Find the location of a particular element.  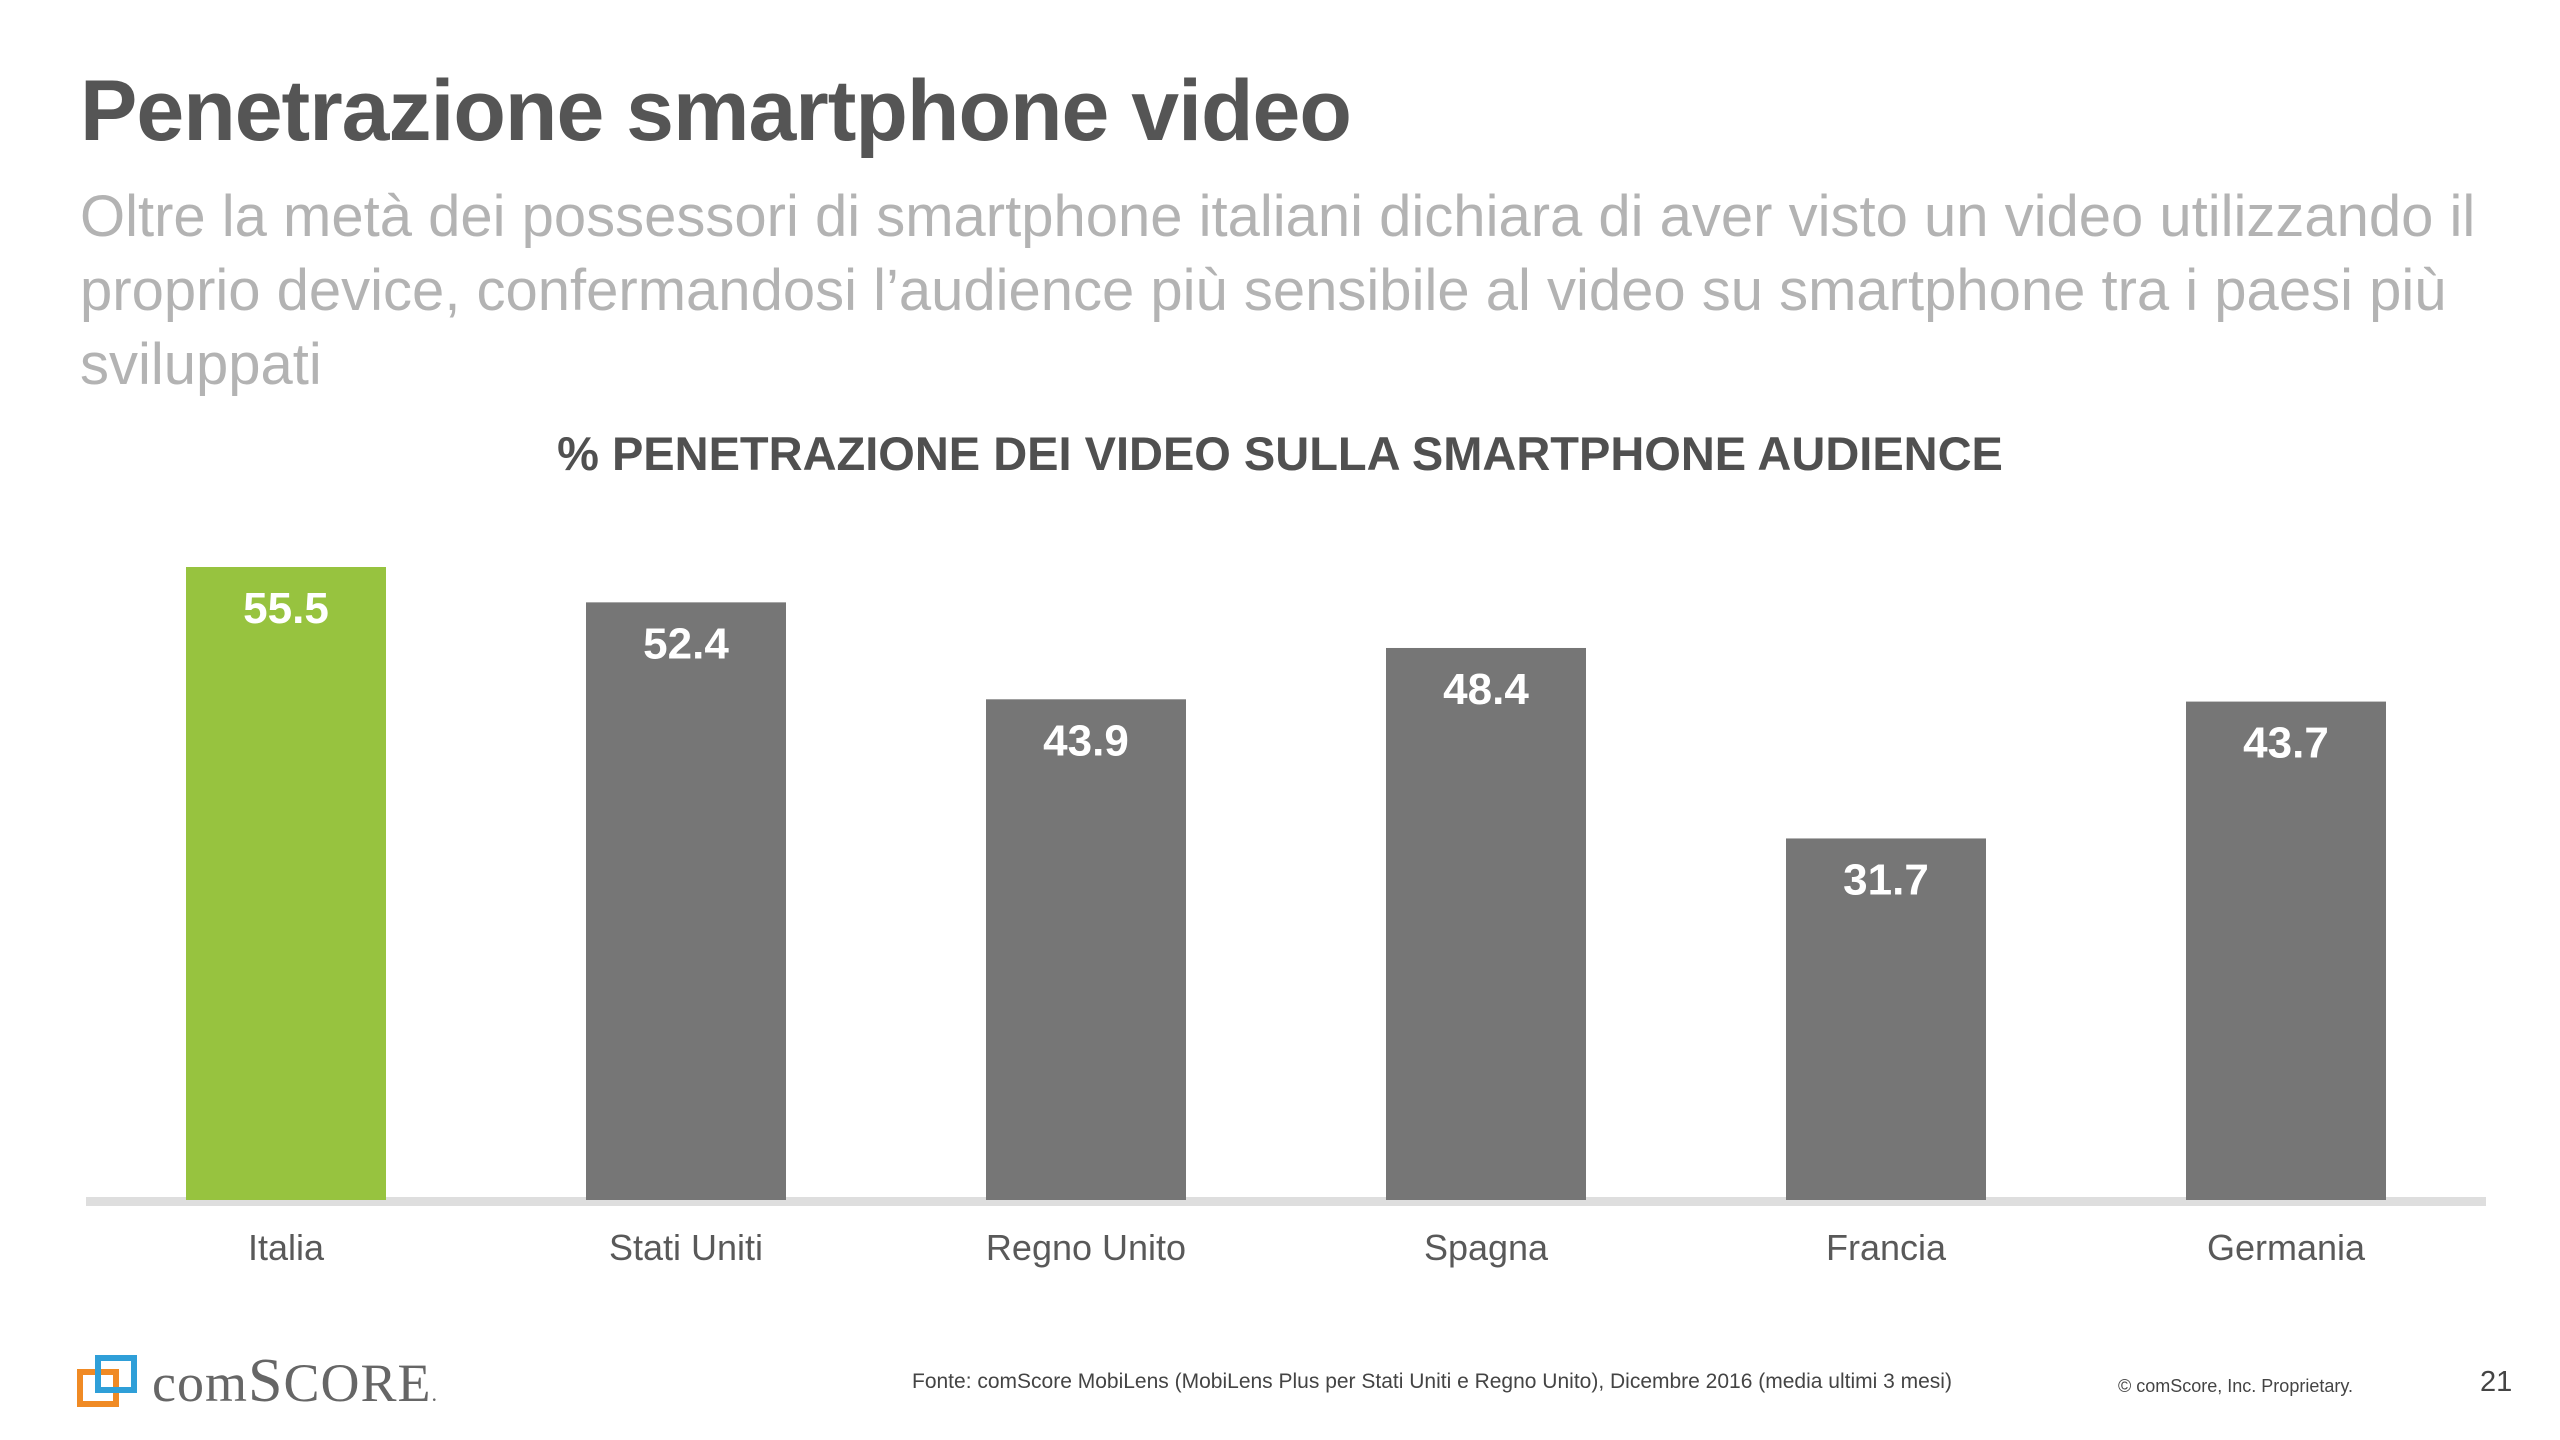

category-label: Italia is located at coordinates (286, 1247).